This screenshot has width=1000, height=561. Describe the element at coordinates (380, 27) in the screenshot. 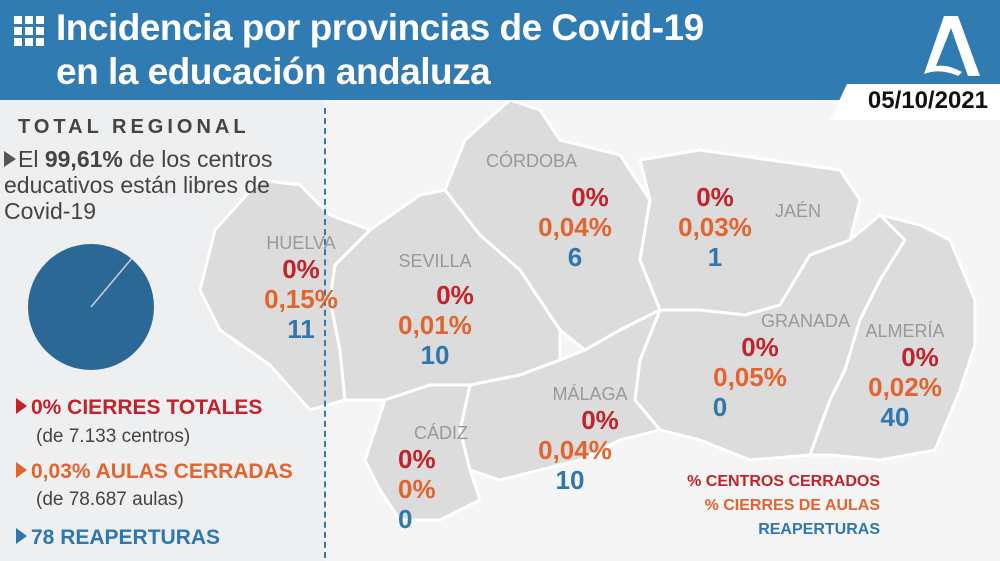

I see `title-line-1: Incidencia por provincias de Covid-19` at that location.